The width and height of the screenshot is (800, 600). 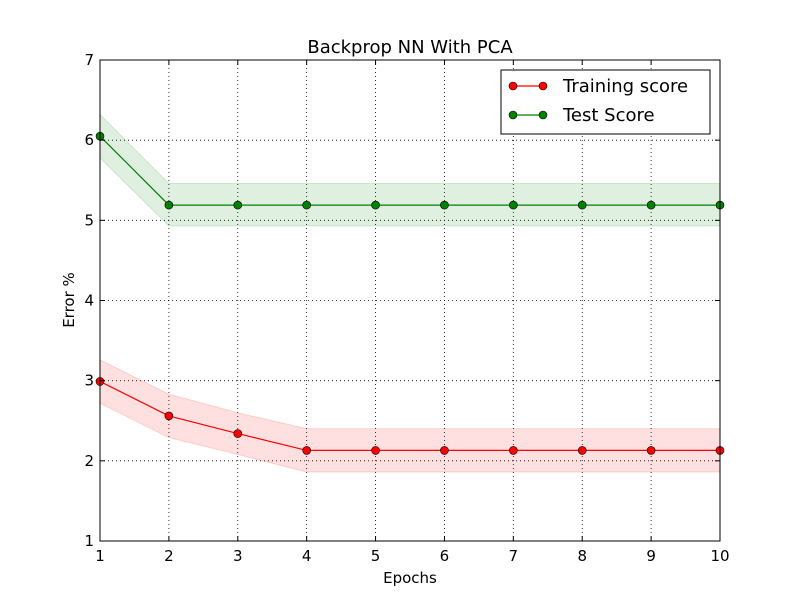 What do you see at coordinates (410, 578) in the screenshot?
I see `x-axis-label: Epochs` at bounding box center [410, 578].